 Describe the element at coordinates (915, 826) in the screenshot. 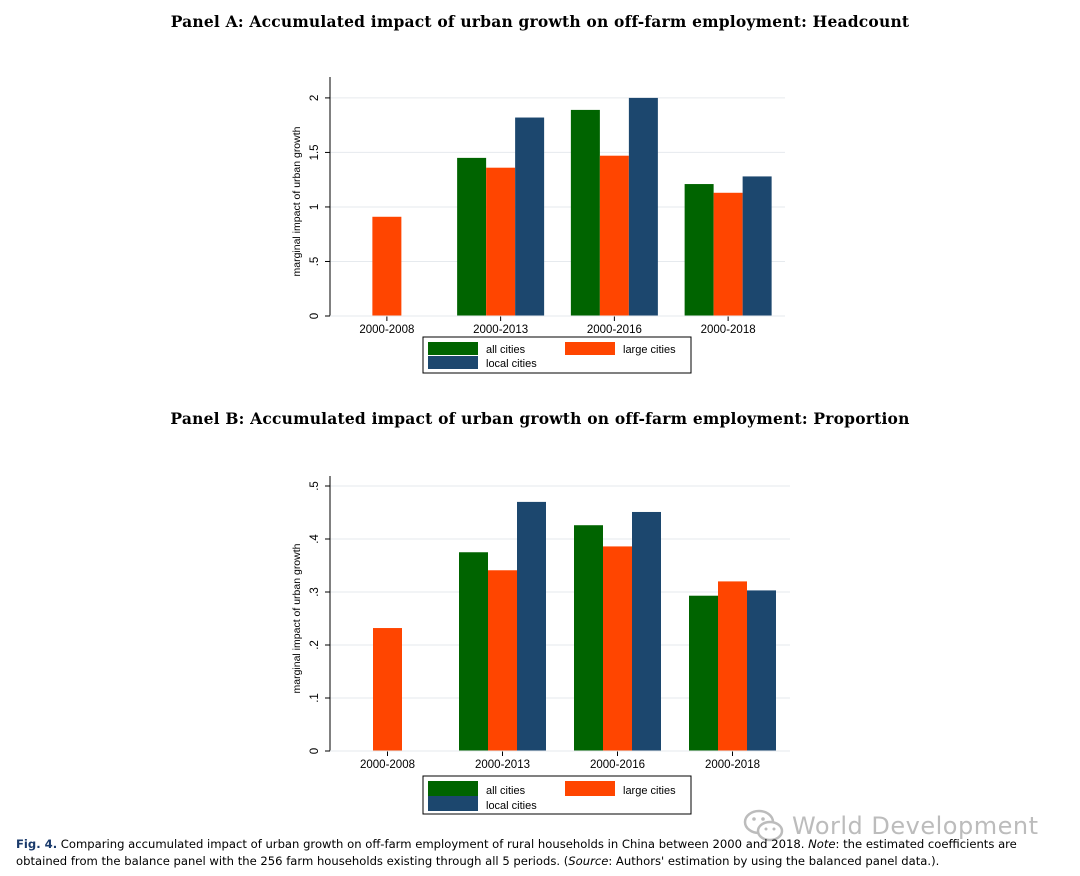

I see `watermark-text: World Development` at that location.